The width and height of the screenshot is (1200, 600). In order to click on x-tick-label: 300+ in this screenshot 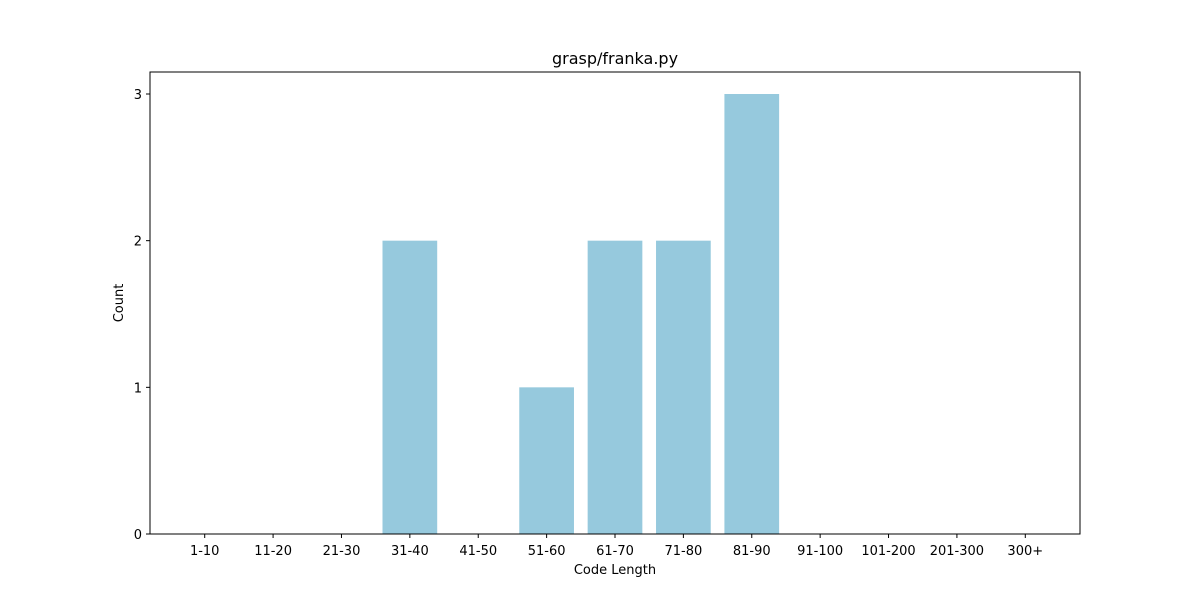, I will do `click(1025, 551)`.